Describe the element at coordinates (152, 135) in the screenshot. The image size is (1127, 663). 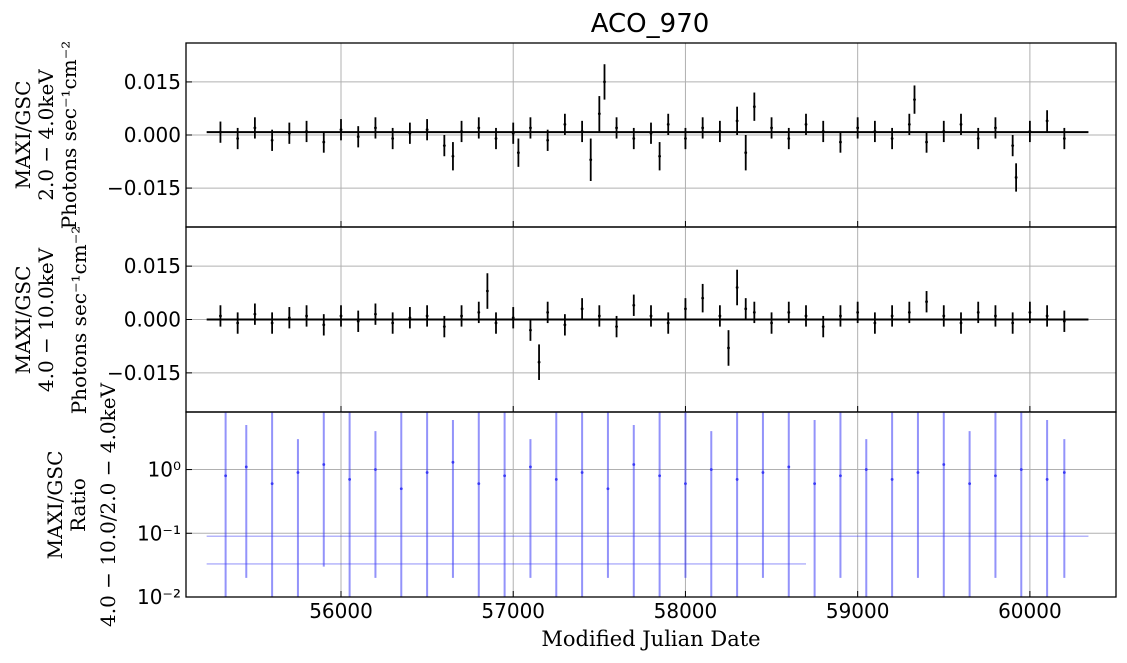
I see `y-tick-label-top: 0.000` at that location.